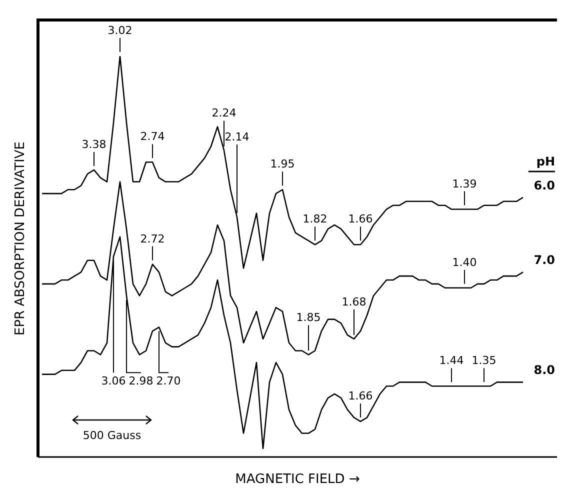  Describe the element at coordinates (464, 183) in the screenshot. I see `annotation: 1.39` at that location.